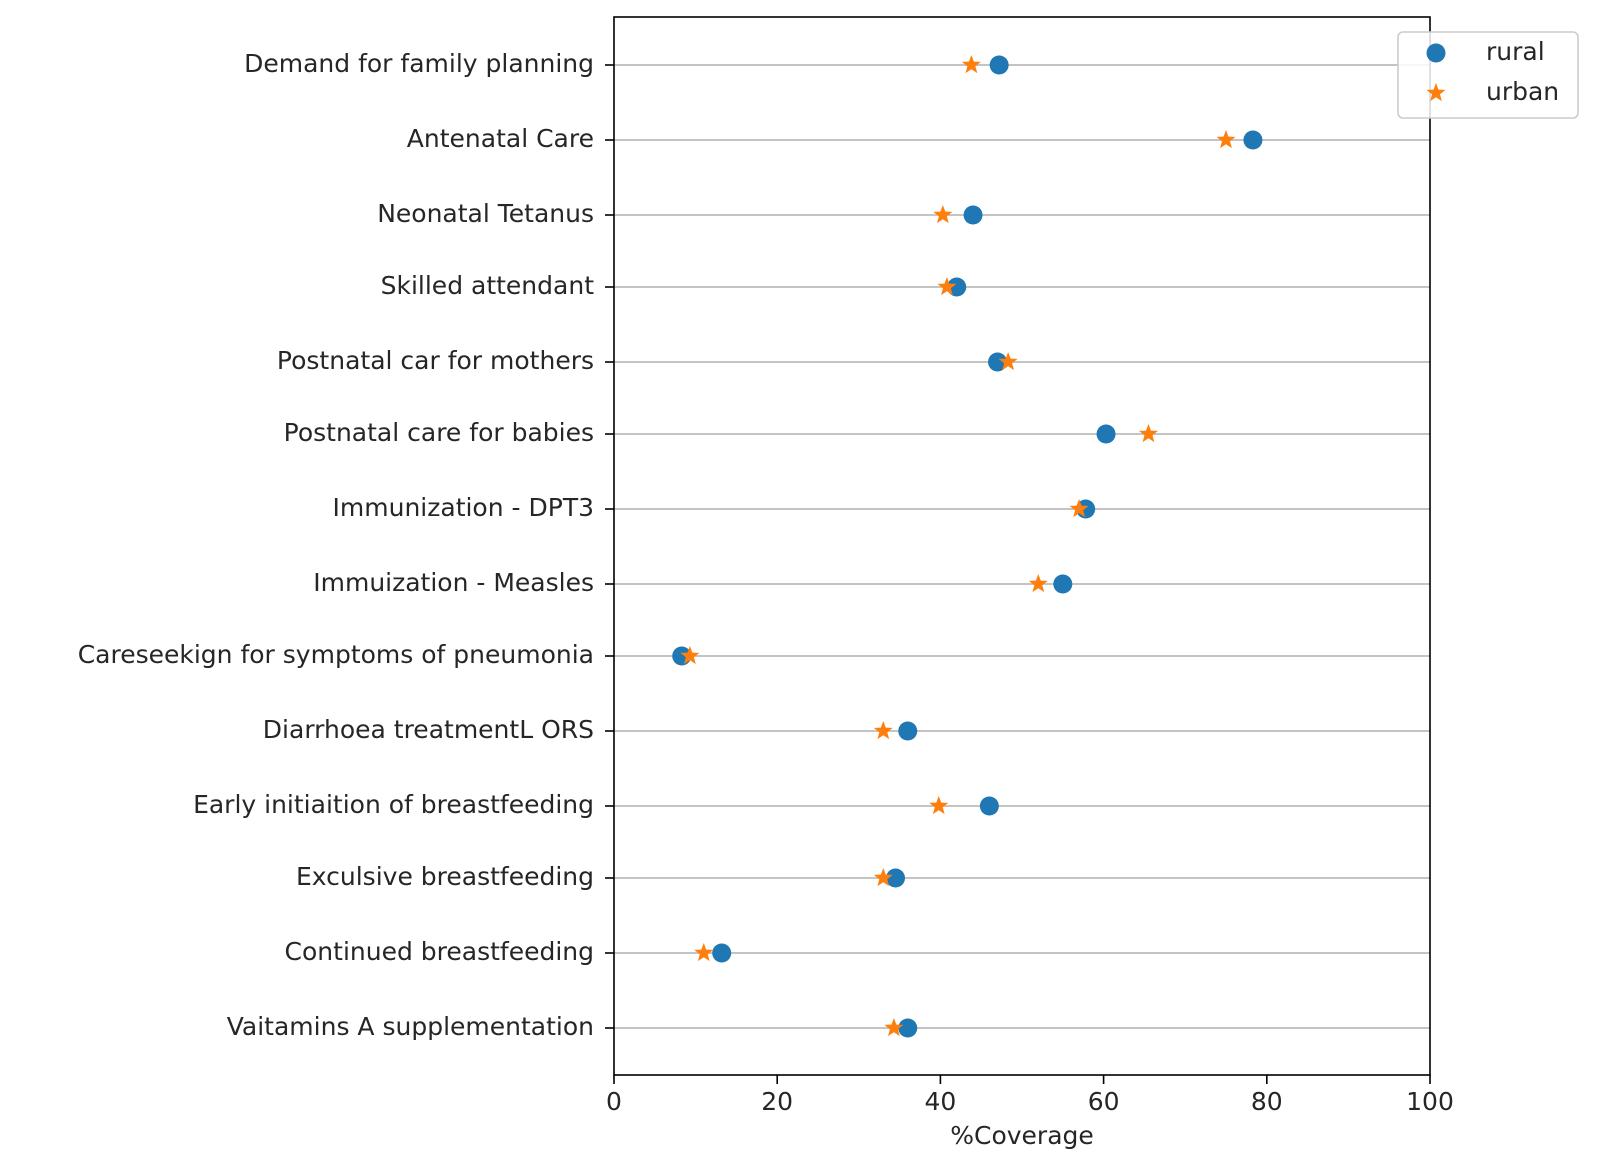 This screenshot has width=1600, height=1176. I want to click on x-tick-label: 40, so click(940, 1101).